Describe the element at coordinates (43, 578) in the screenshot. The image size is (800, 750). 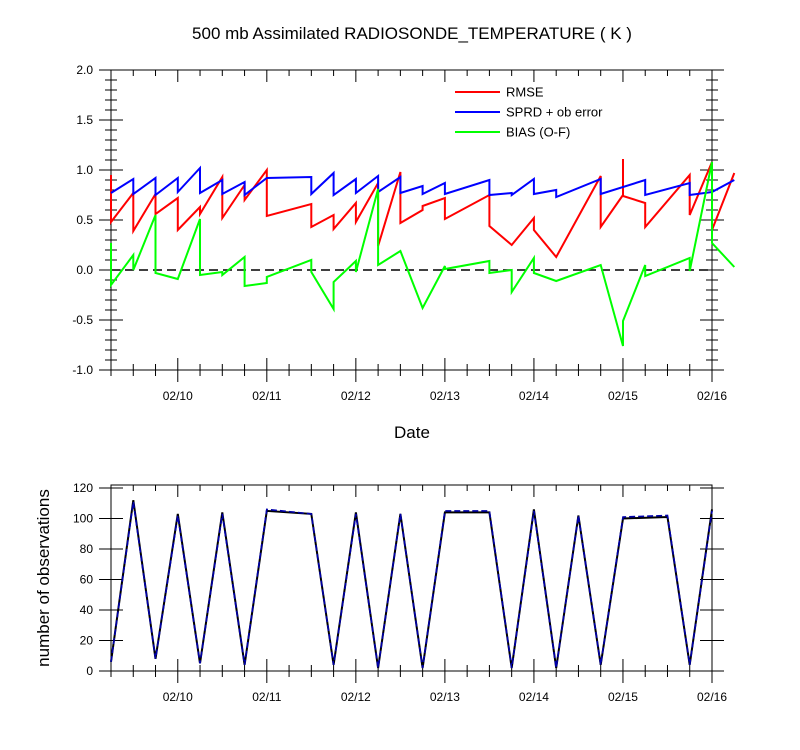
I see `y-axis-title-observations: number of observations` at that location.